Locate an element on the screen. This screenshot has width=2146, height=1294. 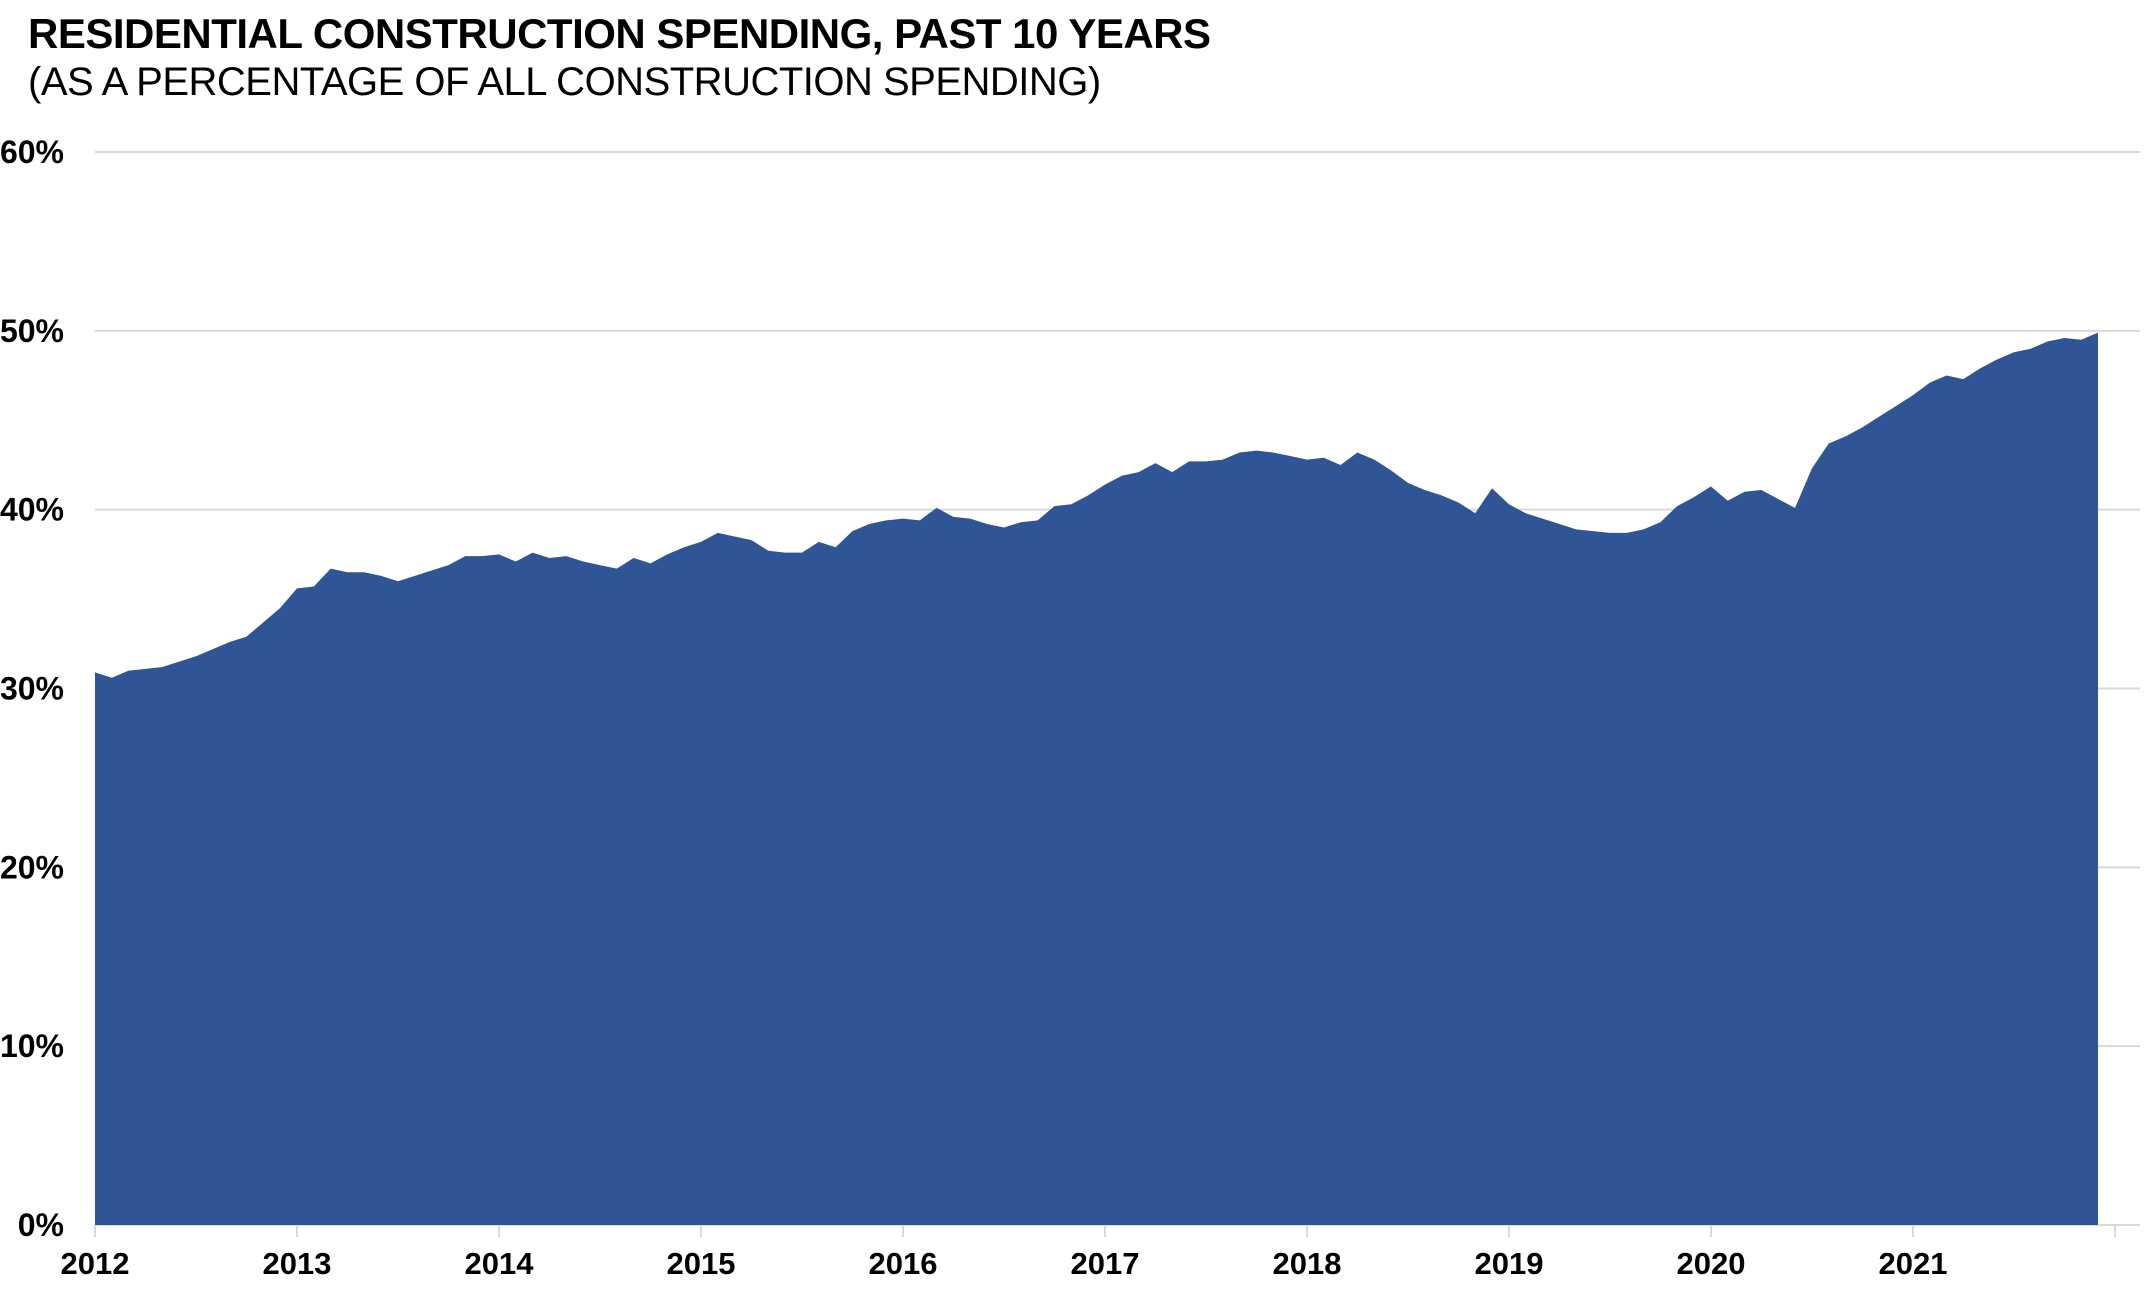
x-tick-label: 2013 is located at coordinates (297, 1263).